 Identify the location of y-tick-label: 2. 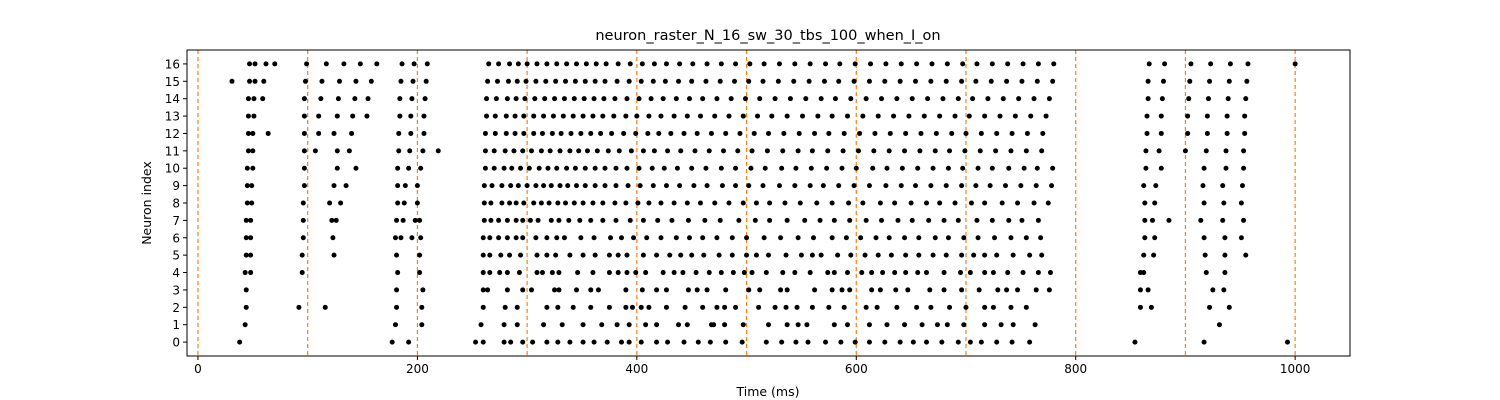
(176, 308).